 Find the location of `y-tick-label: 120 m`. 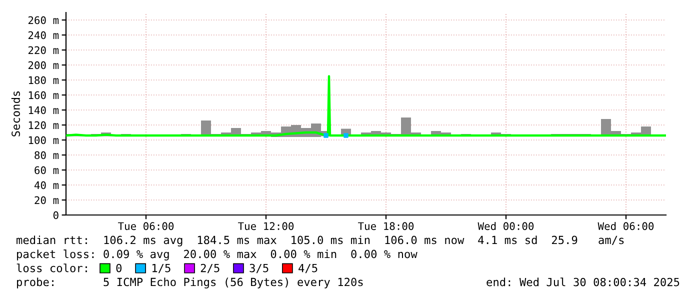

y-tick-label: 120 m is located at coordinates (43, 125).